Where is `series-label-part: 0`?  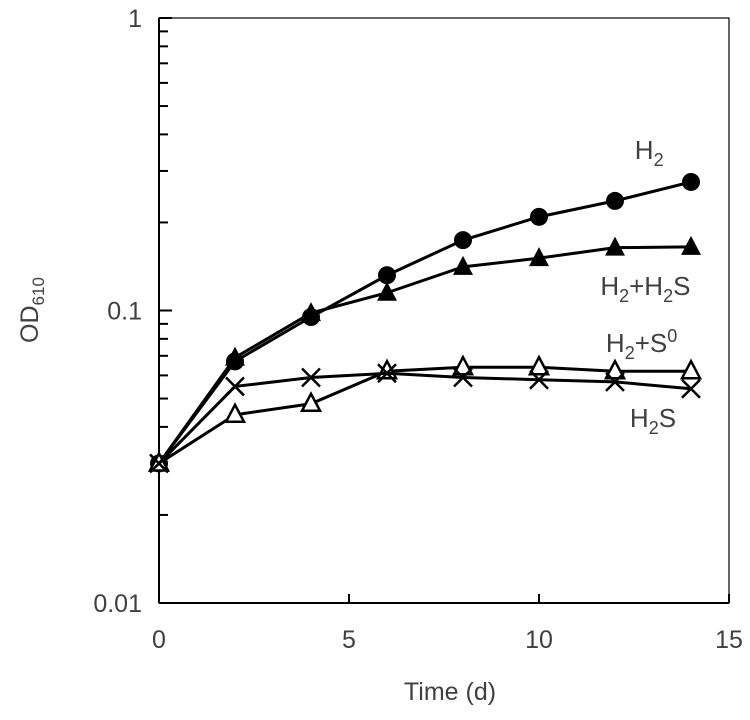
series-label-part: 0 is located at coordinates (672, 336).